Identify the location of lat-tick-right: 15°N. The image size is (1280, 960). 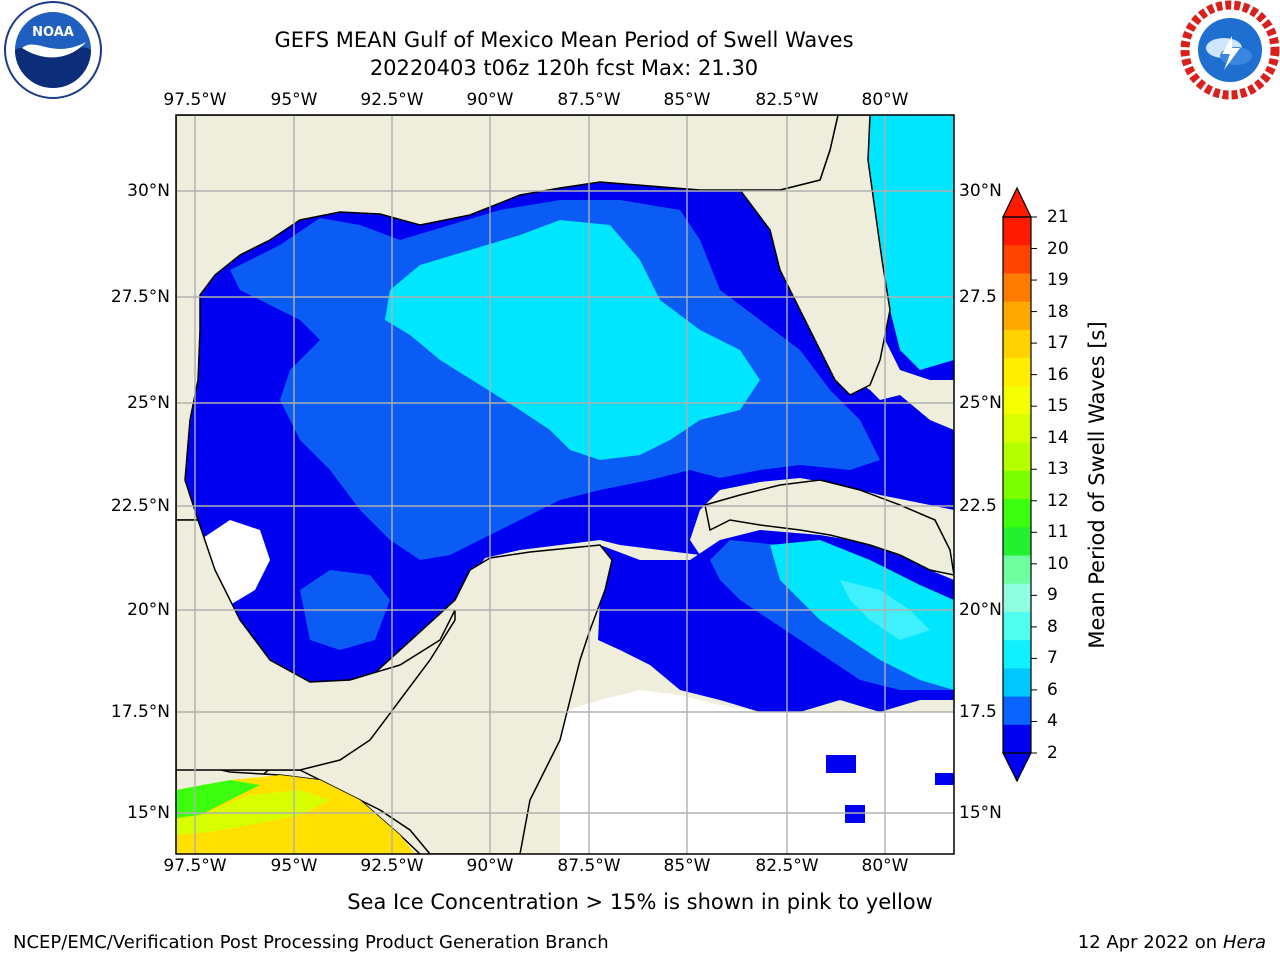
(980, 813).